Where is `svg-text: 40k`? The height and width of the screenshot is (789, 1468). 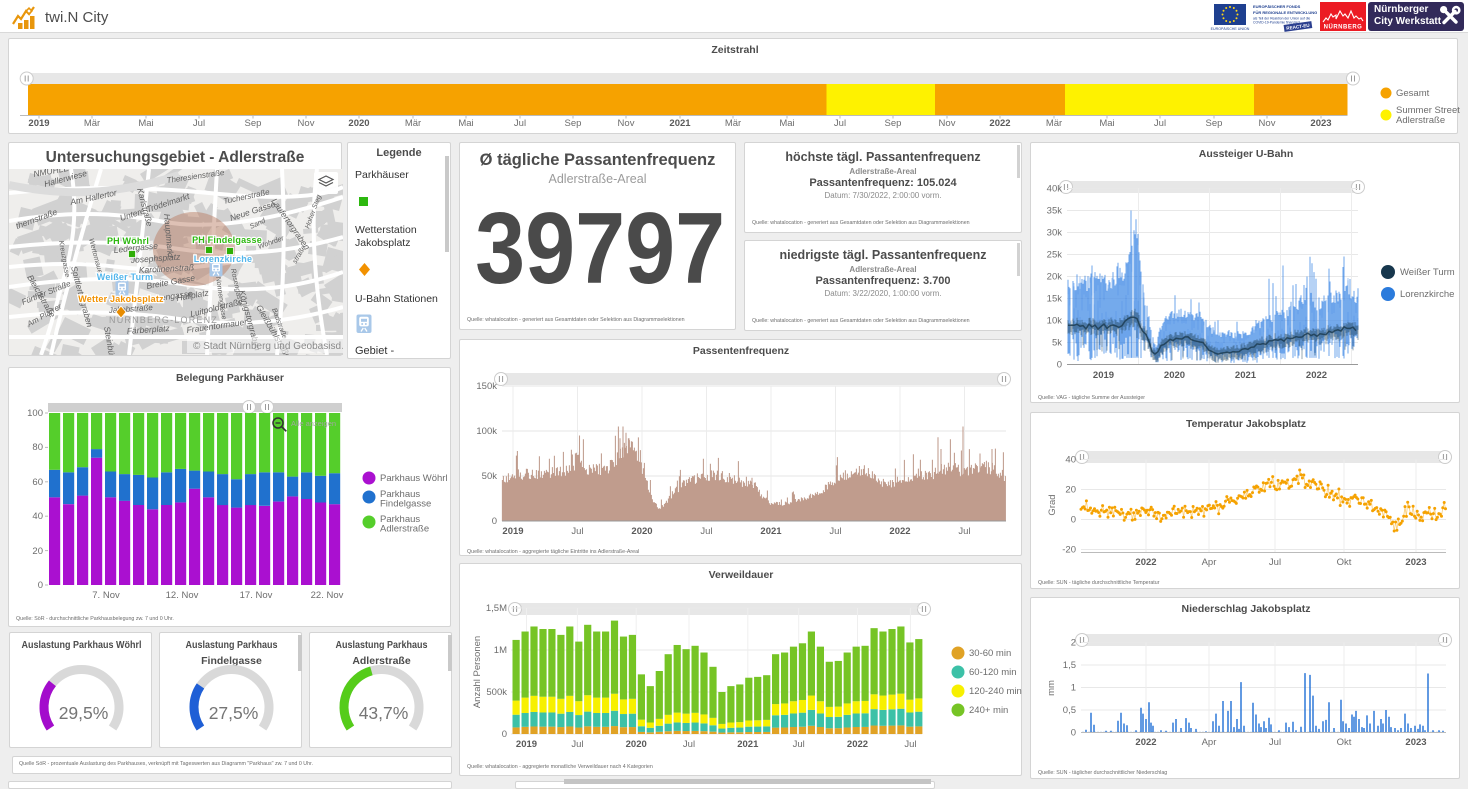
svg-text: 40k is located at coordinates (1055, 189).